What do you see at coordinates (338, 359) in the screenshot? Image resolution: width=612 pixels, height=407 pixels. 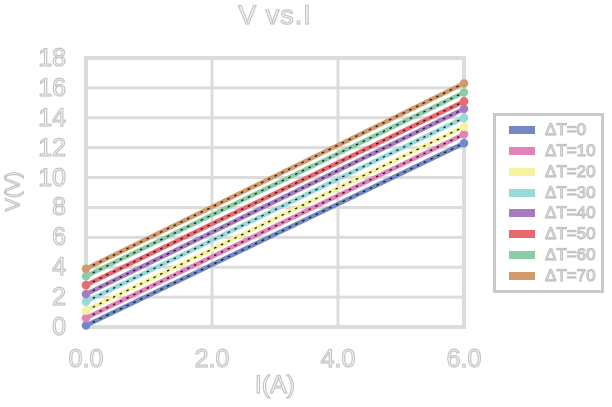 I see `x-tick-label: 4.0` at bounding box center [338, 359].